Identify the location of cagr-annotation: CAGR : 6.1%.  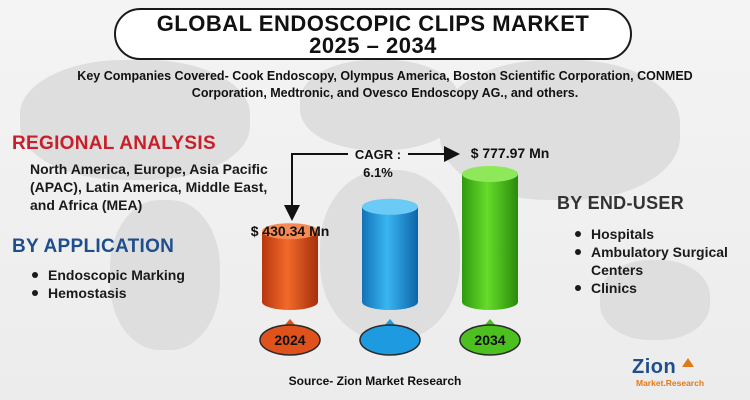
(372, 183).